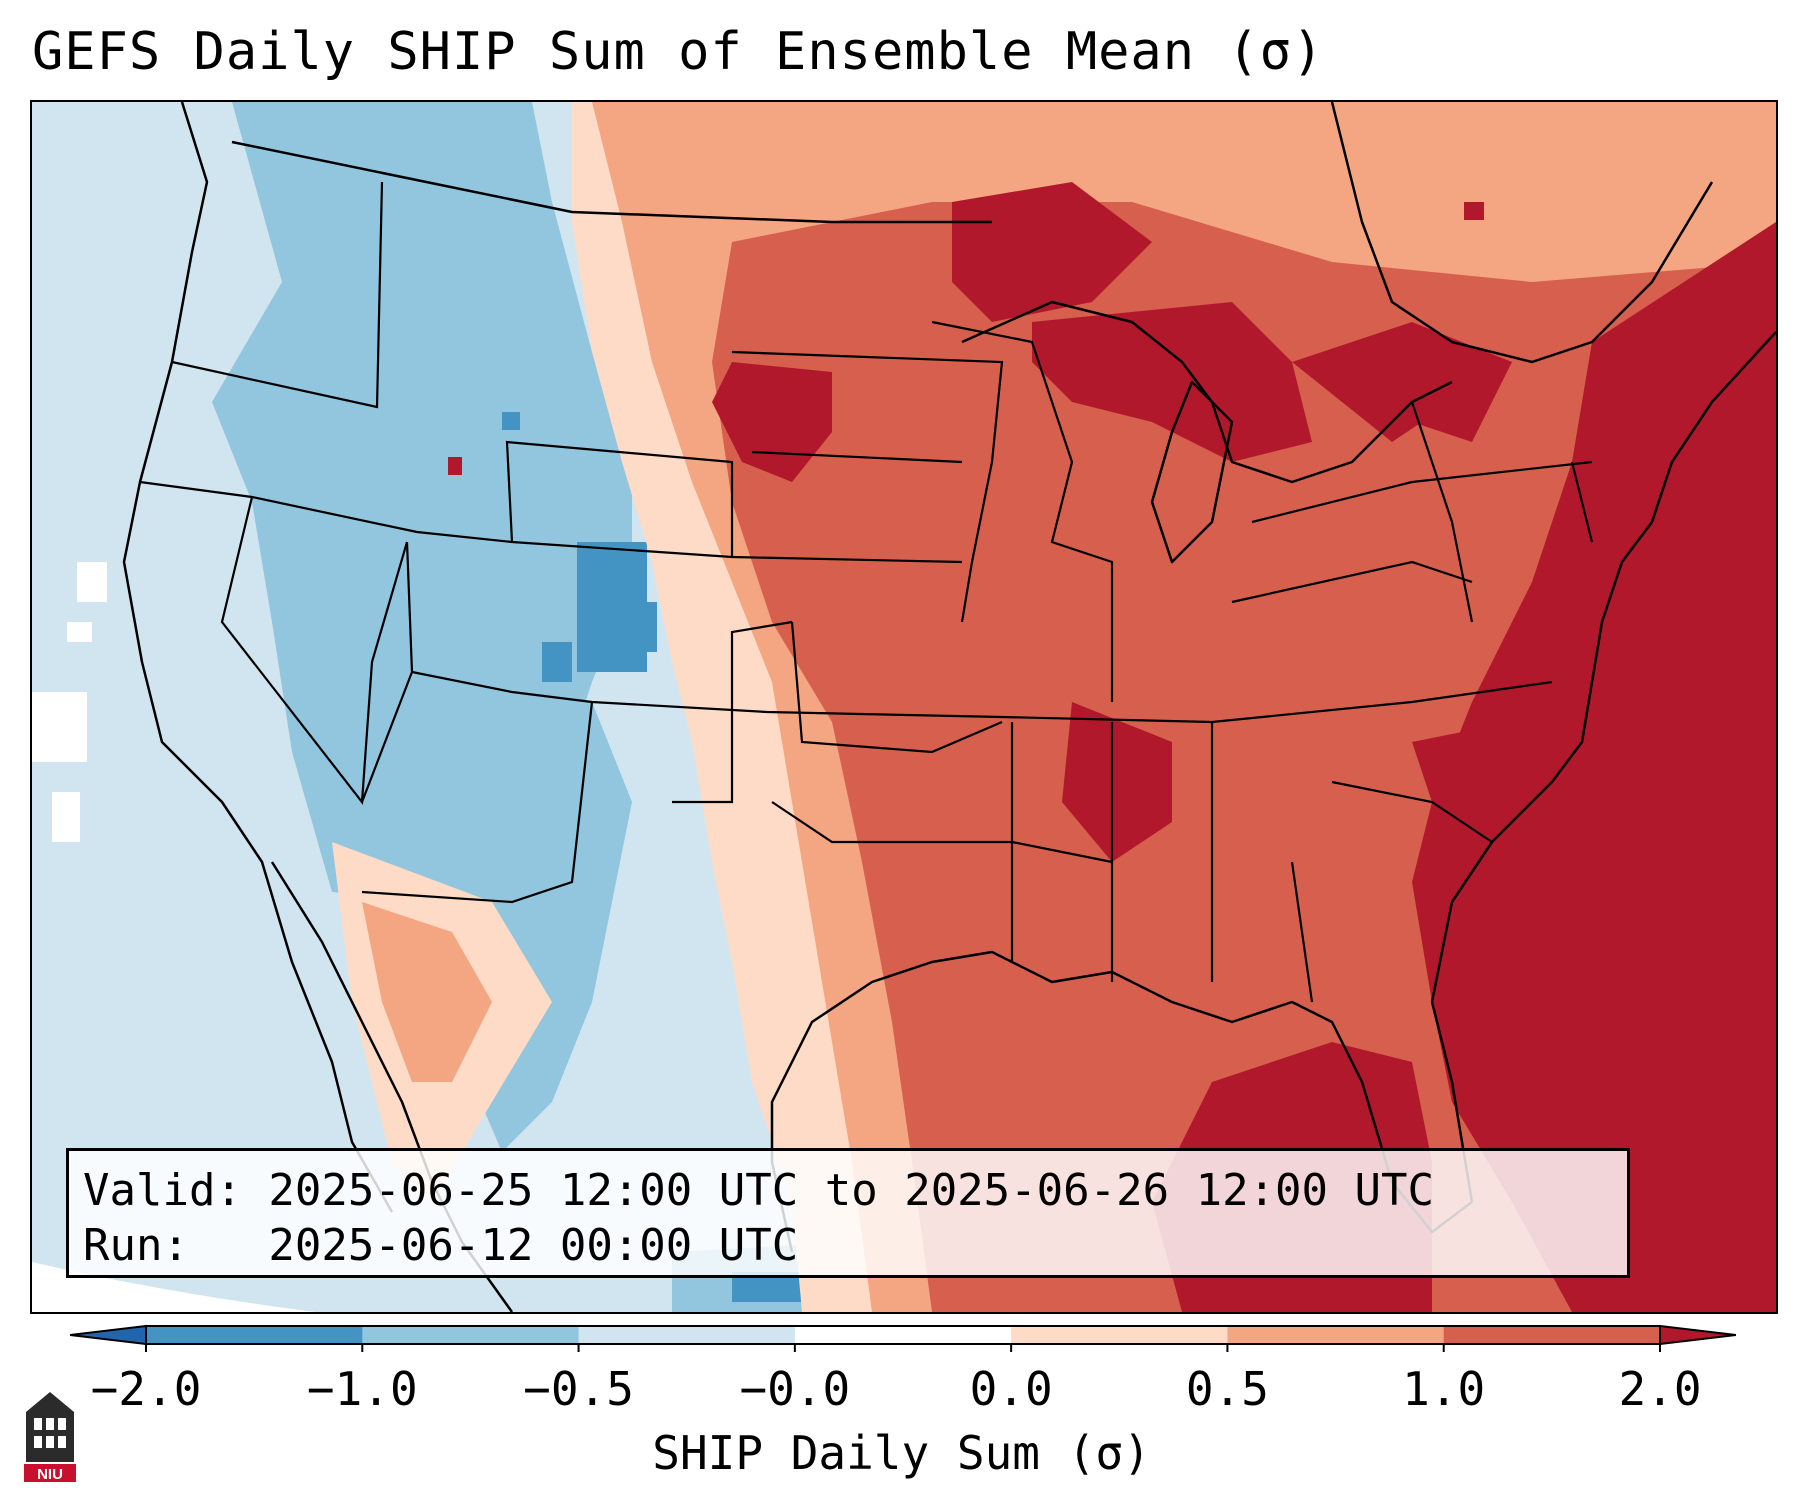 This screenshot has height=1506, width=1803. Describe the element at coordinates (441, 1245) in the screenshot. I see `run-time-line: Run: 2025-06-12 00:00 UTC` at that location.